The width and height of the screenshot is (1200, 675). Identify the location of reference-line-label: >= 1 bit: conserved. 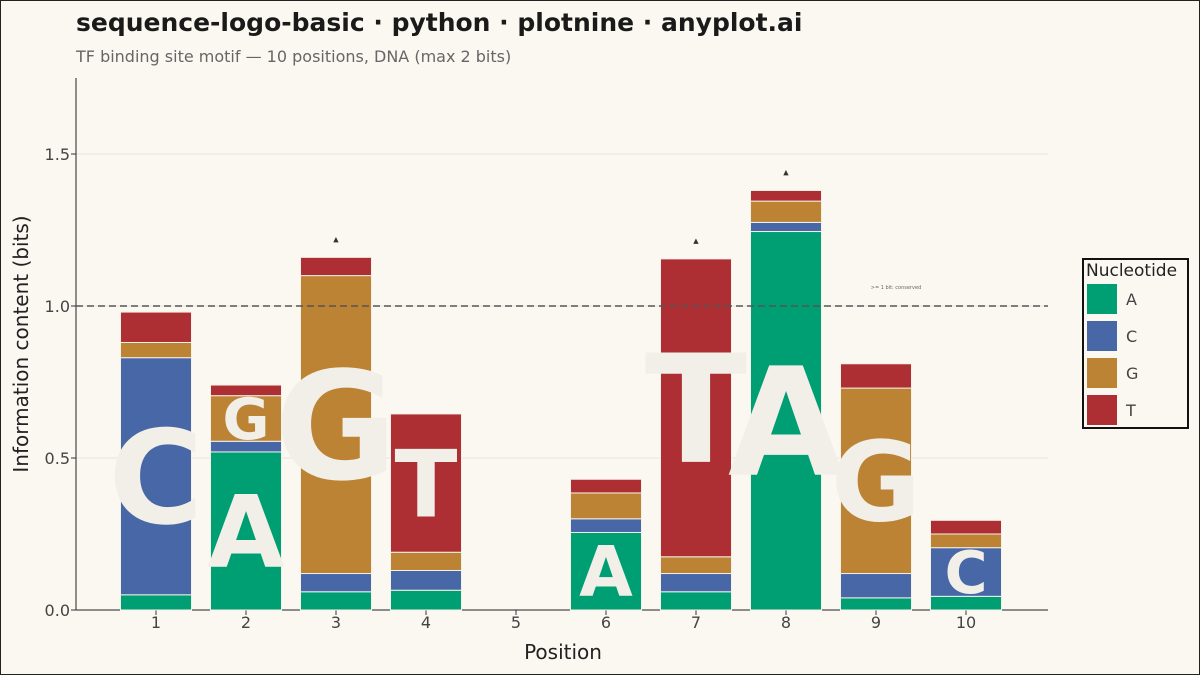
(896, 288).